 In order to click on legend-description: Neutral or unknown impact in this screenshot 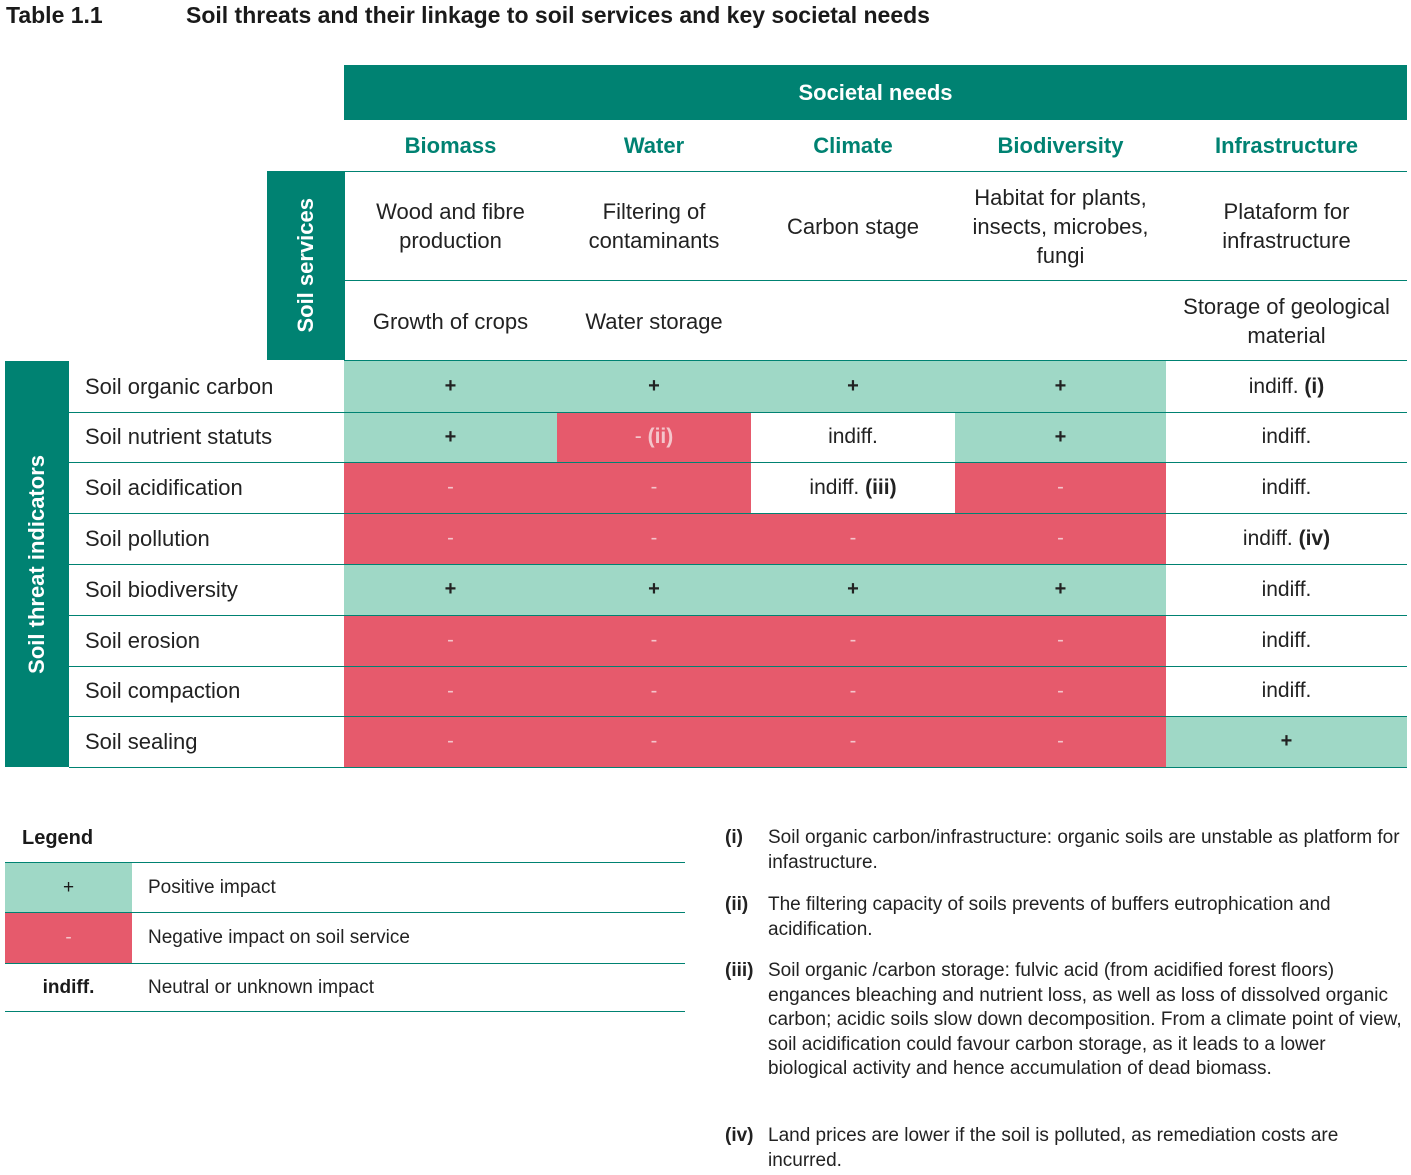, I will do `click(261, 987)`.